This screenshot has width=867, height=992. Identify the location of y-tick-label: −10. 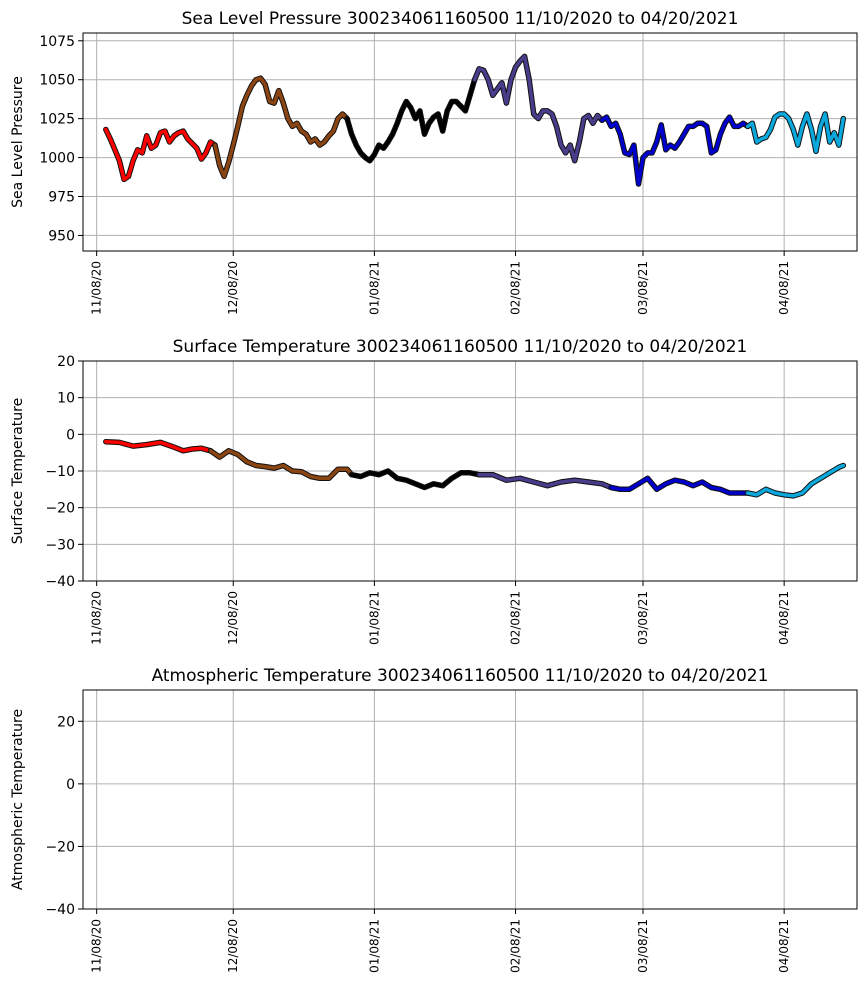
(60, 472).